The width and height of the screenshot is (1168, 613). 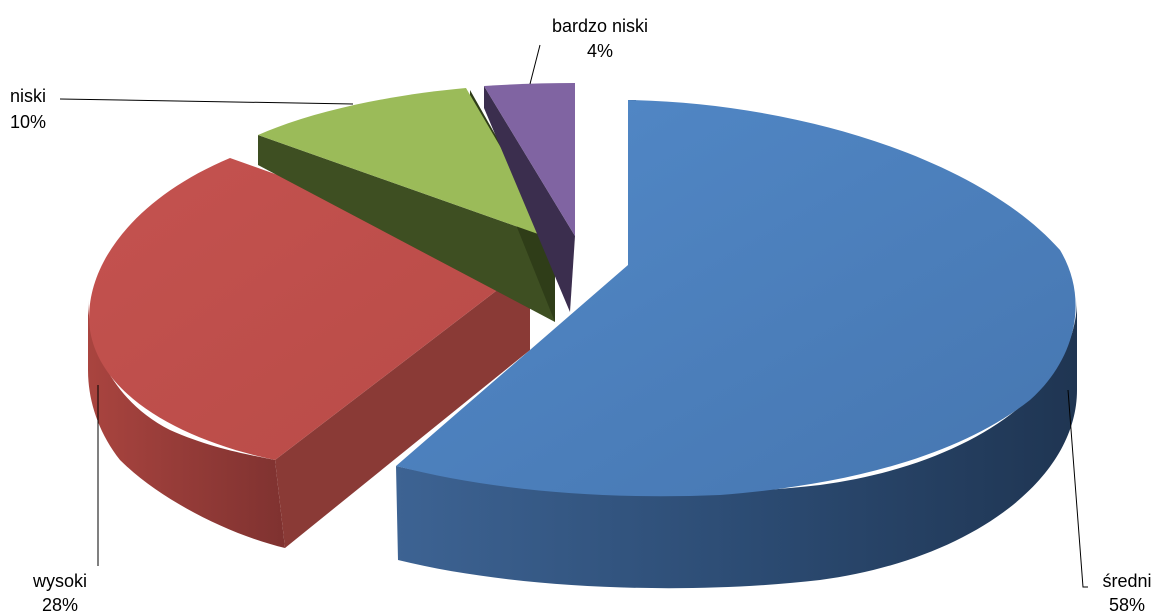 I want to click on slice-bardzo-niski-top, so click(x=529, y=159).